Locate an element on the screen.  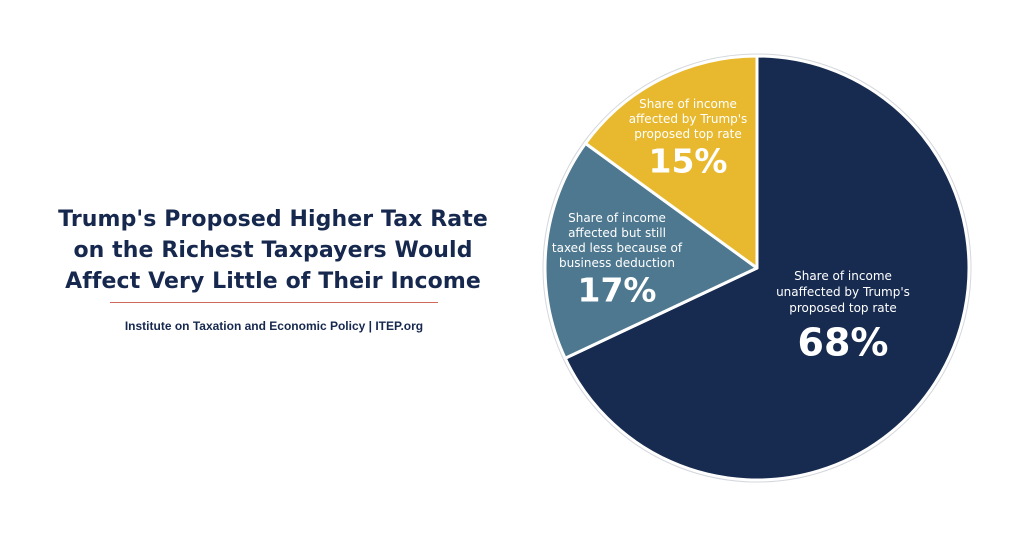
pie-slice-affected-top-rate is located at coordinates (671, 162).